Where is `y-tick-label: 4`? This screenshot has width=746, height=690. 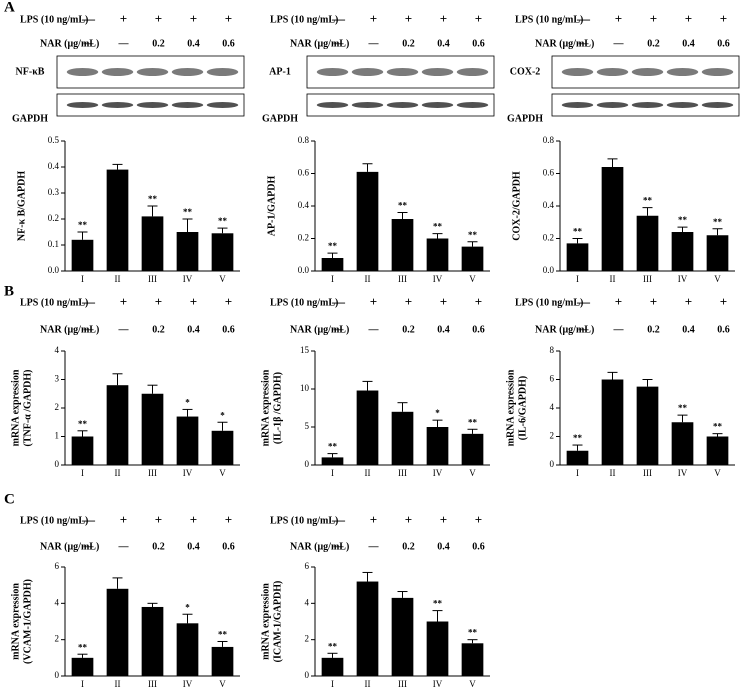 y-tick-label: 4 is located at coordinates (57, 350).